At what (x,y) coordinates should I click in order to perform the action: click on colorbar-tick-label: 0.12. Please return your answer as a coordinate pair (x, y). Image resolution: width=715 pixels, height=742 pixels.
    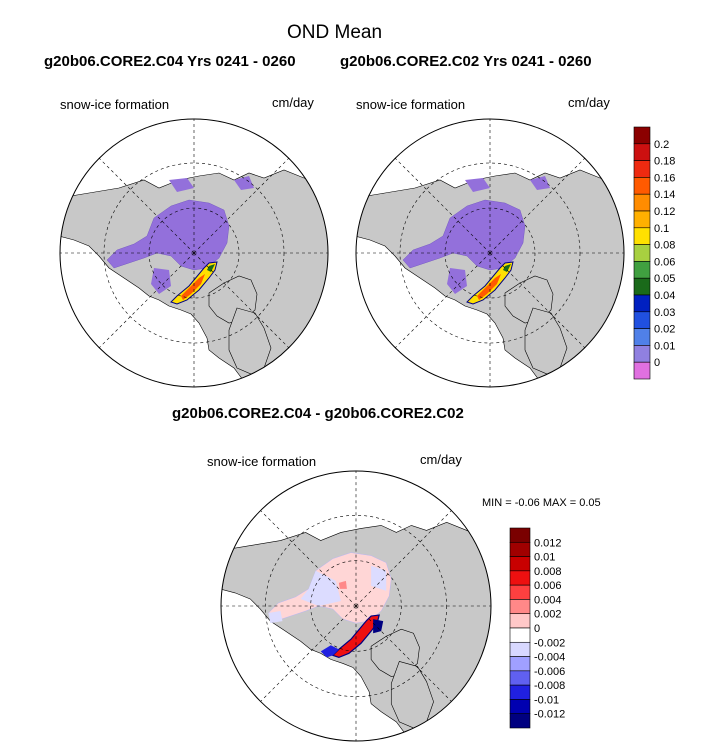
    Looking at the image, I should click on (664, 212).